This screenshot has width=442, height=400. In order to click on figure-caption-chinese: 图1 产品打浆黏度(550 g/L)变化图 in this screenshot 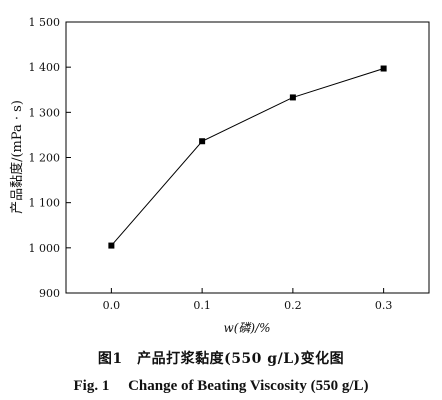, I will do `click(221, 359)`.